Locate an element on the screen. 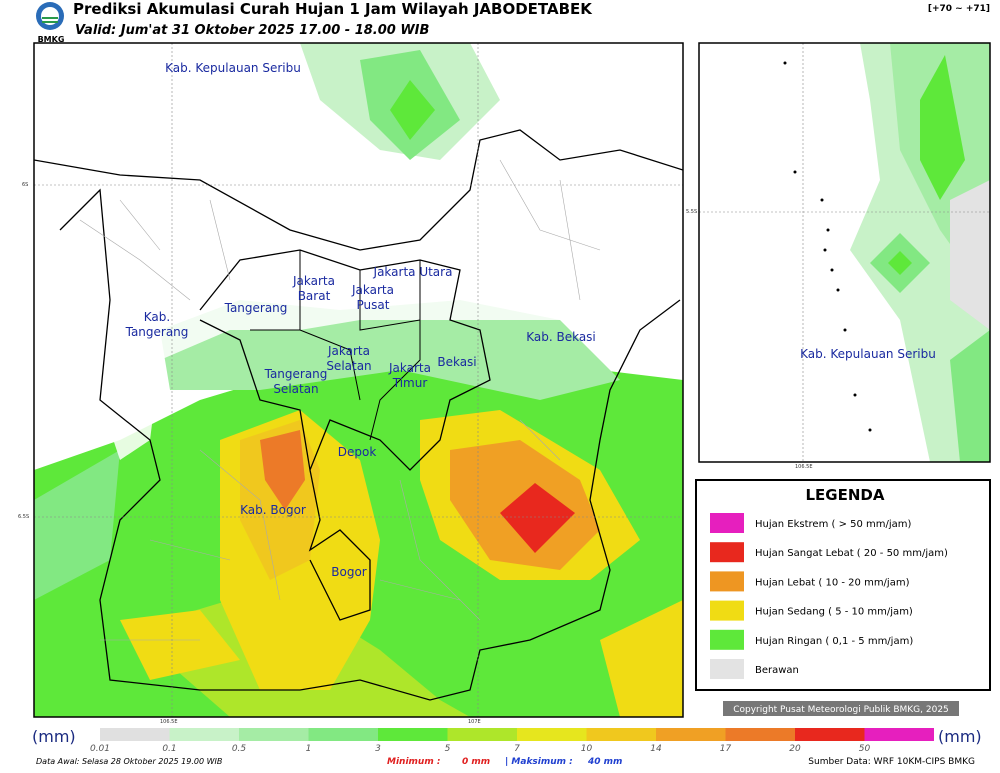 The height and width of the screenshot is (773, 1000). legend-label: Hujan Sangat Lebat ( 20 - 50 mm/jam) is located at coordinates (851, 553).